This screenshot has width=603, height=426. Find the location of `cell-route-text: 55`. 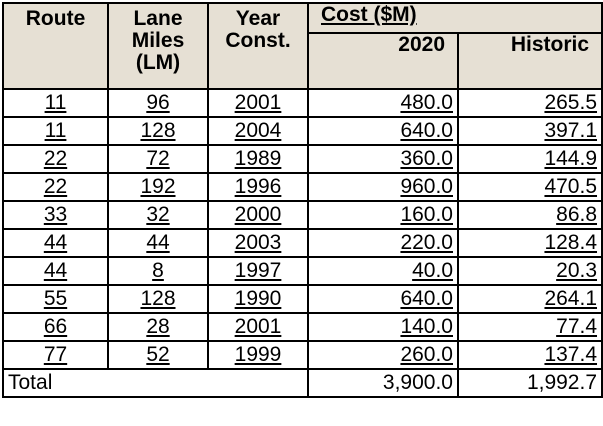

cell-route-text: 55 is located at coordinates (55, 298).